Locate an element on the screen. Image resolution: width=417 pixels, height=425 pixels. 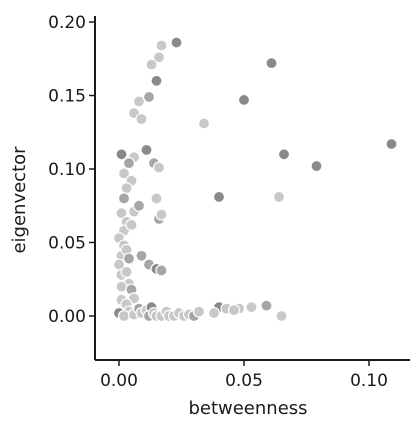
x-ticks: 0.00 0.05 0.10 is located at coordinates (244, 375).